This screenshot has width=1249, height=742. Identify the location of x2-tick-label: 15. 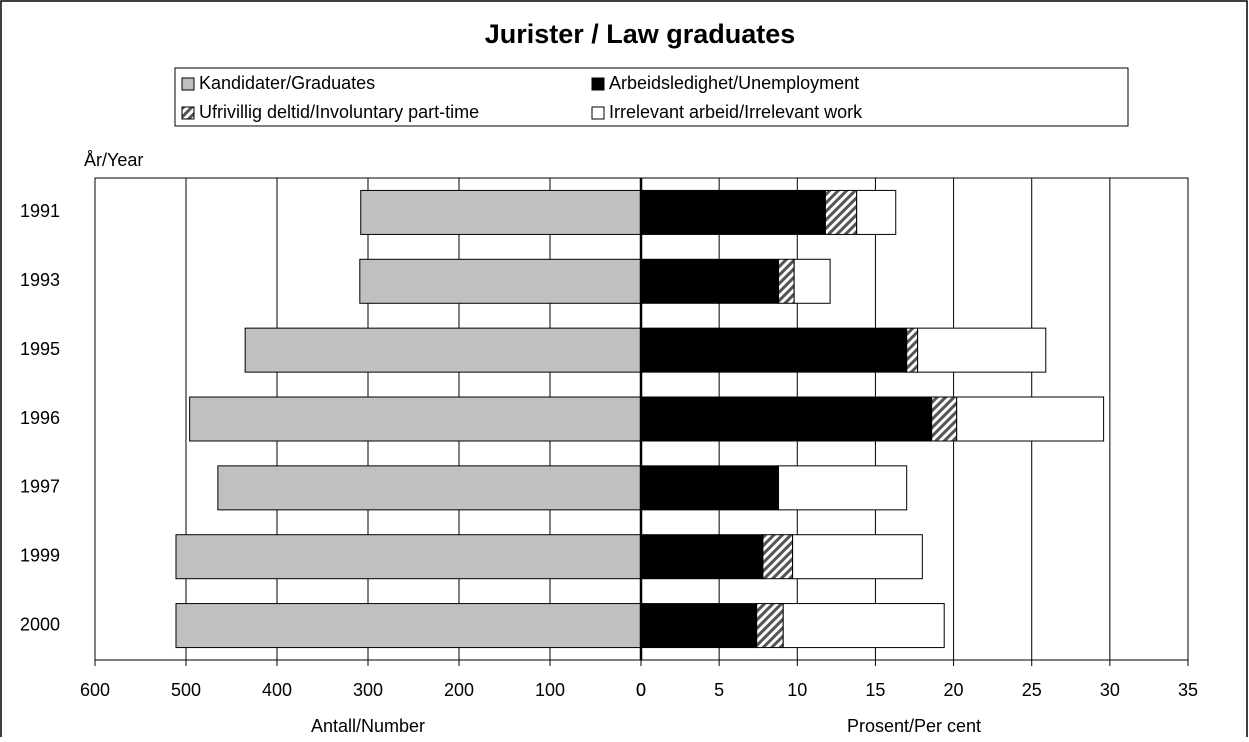
(875, 690).